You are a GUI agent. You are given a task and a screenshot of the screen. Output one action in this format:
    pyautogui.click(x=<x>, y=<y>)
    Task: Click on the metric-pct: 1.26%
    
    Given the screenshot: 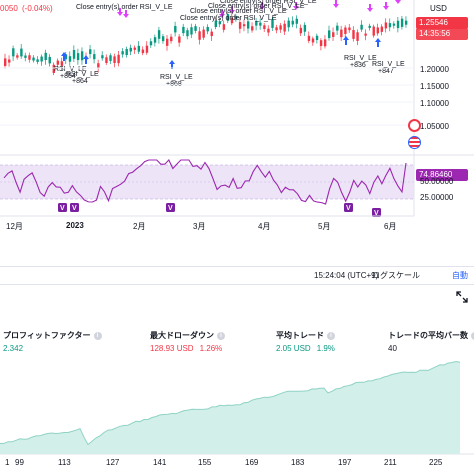 What is the action you would take?
    pyautogui.click(x=211, y=348)
    